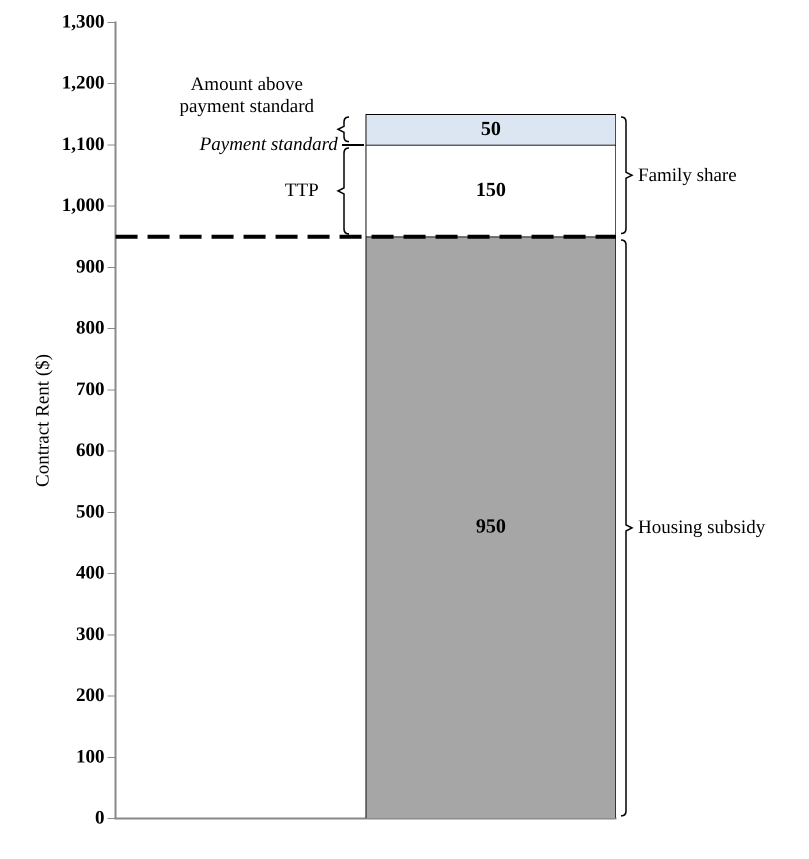  Describe the element at coordinates (100, 818) in the screenshot. I see `y-tick-label: 0` at that location.